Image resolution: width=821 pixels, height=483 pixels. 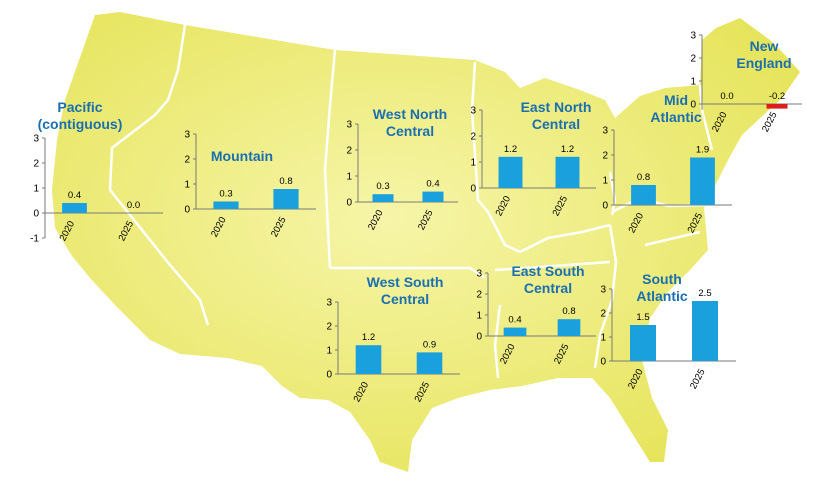 I want to click on chart-title: East North Central, so click(x=556, y=115).